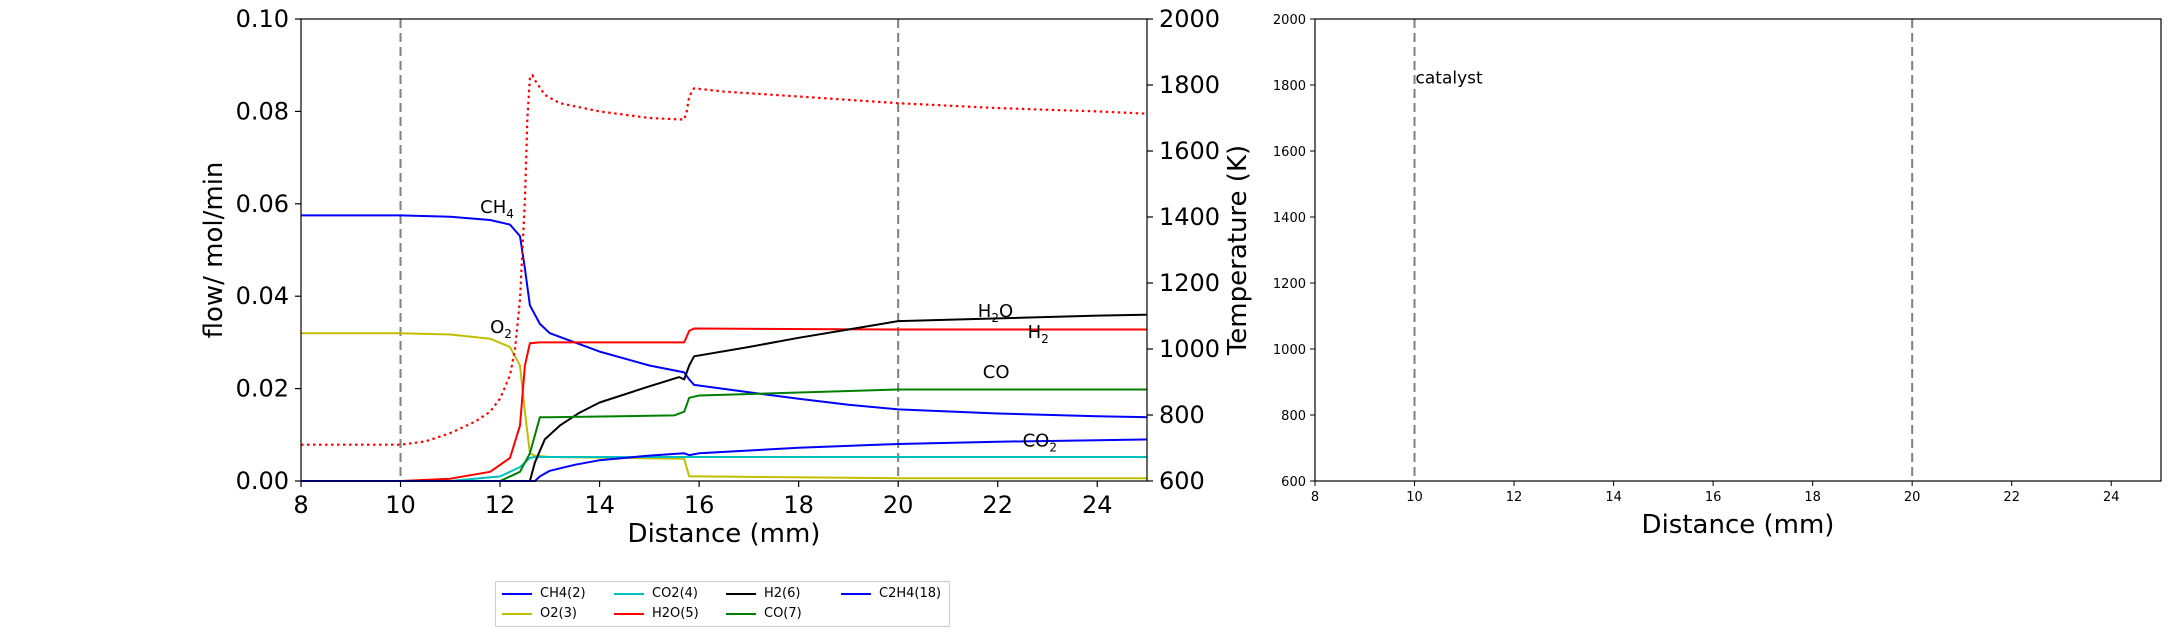 The width and height of the screenshot is (2173, 636). I want to click on y2-tick-label: 1000, so click(1189, 349).